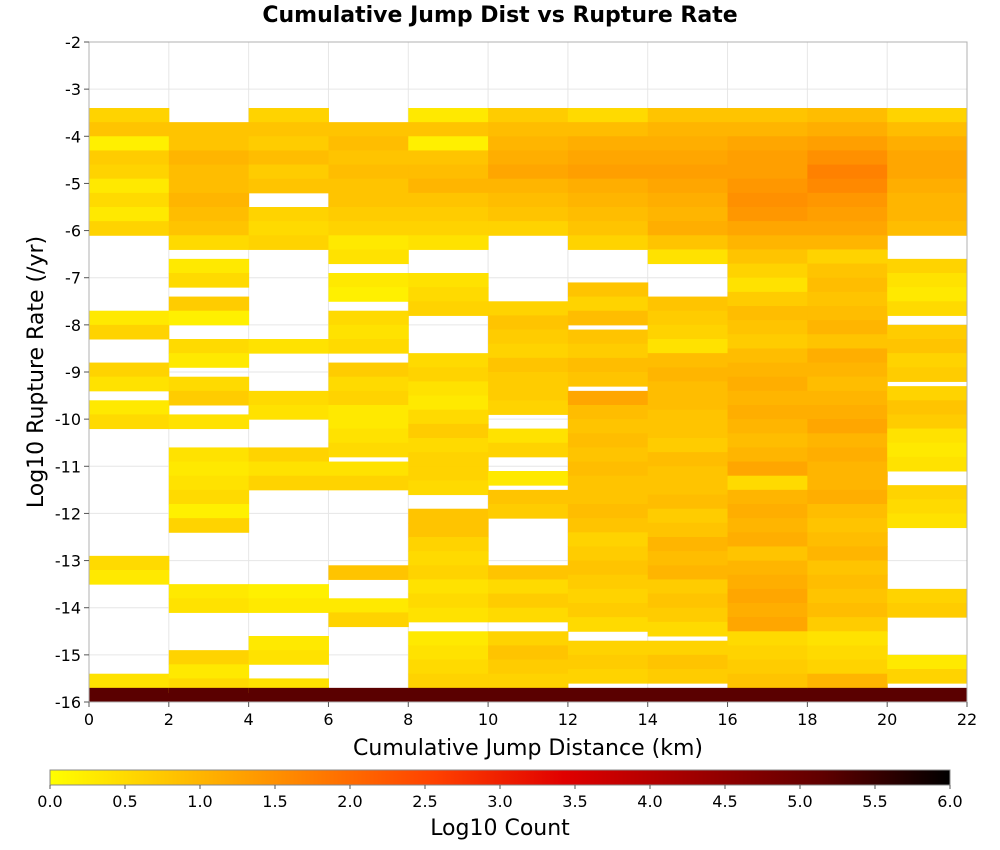 The width and height of the screenshot is (1000, 850). Describe the element at coordinates (568, 719) in the screenshot. I see `x-tick-label: 12` at that location.